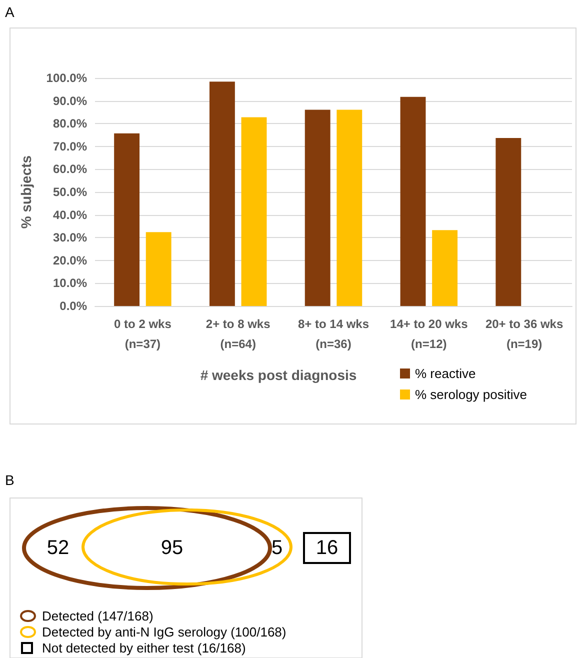 The image size is (582, 658). Describe the element at coordinates (164, 632) in the screenshot. I see `legend-label: Detected by anti-N IgG serology (100/168)` at that location.